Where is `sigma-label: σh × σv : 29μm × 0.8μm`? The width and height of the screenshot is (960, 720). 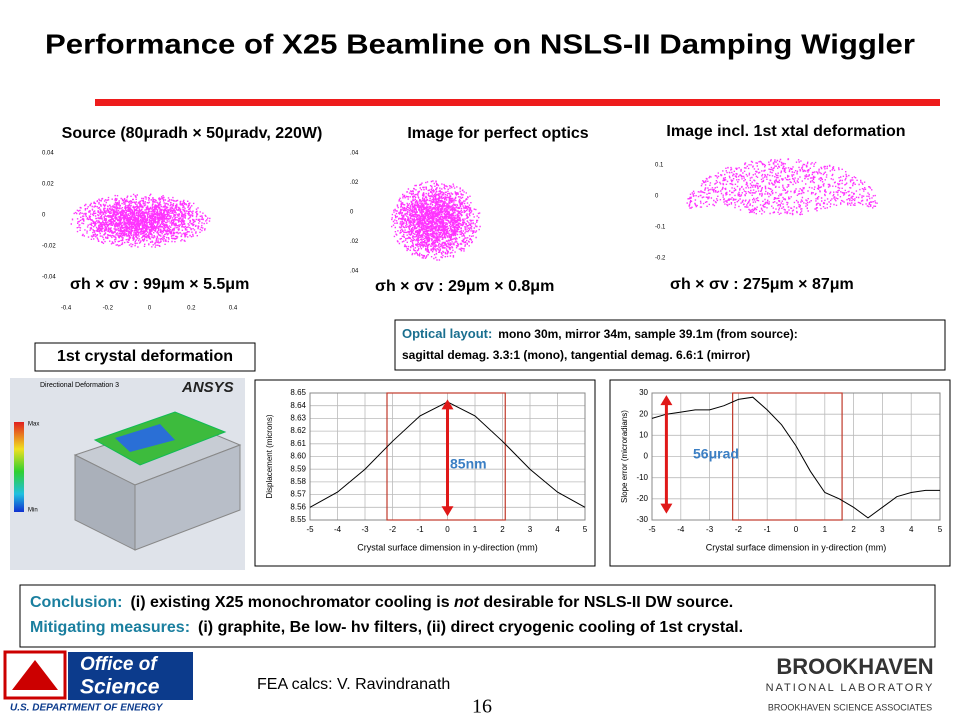
sigma-label: σh × σv : 29μm × 0.8μm is located at coordinates (464, 286).